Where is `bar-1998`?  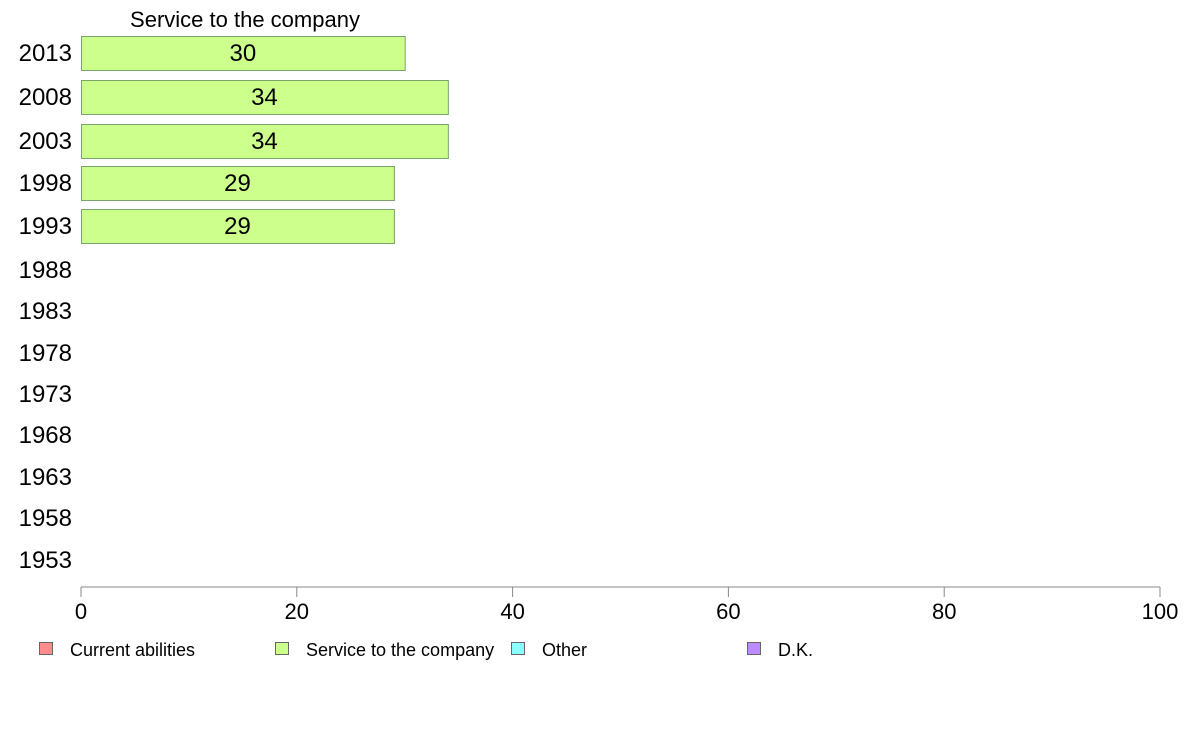 bar-1998 is located at coordinates (238, 183).